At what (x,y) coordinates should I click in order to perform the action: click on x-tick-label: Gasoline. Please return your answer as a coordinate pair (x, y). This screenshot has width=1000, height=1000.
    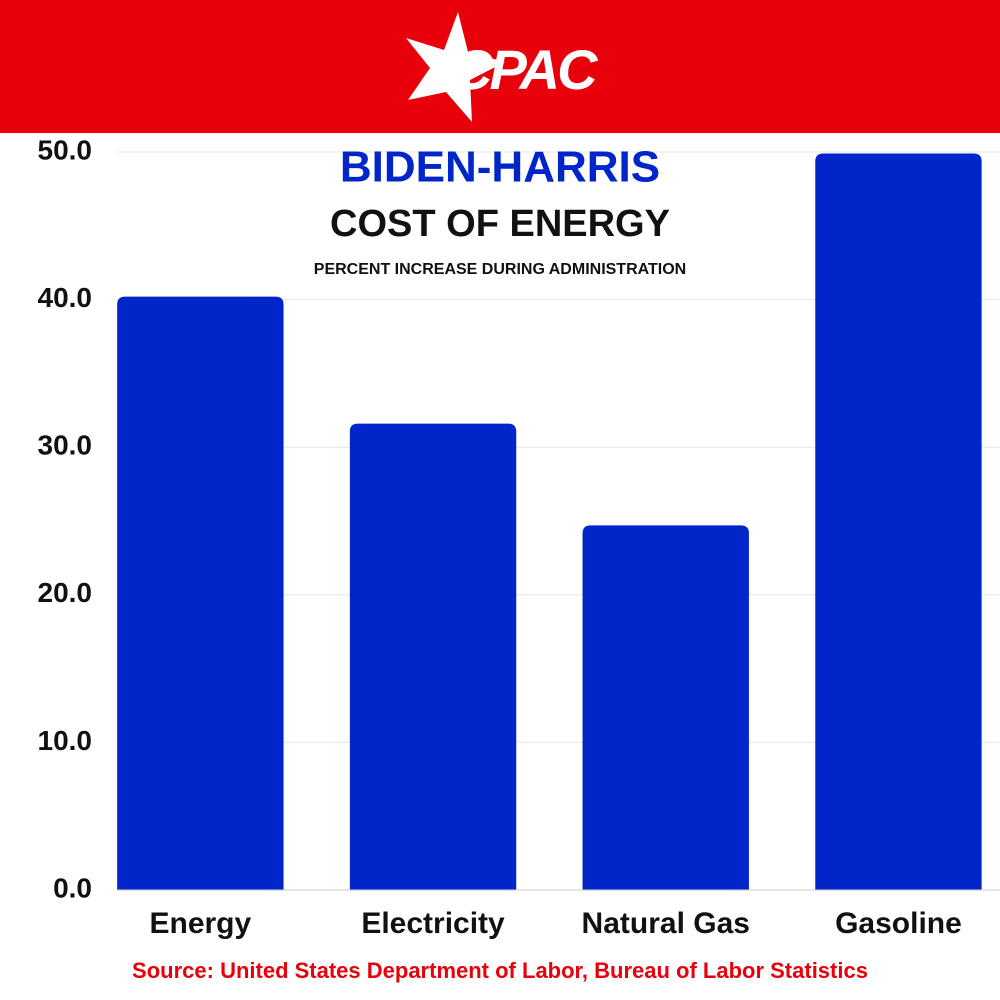
    Looking at the image, I should click on (898, 923).